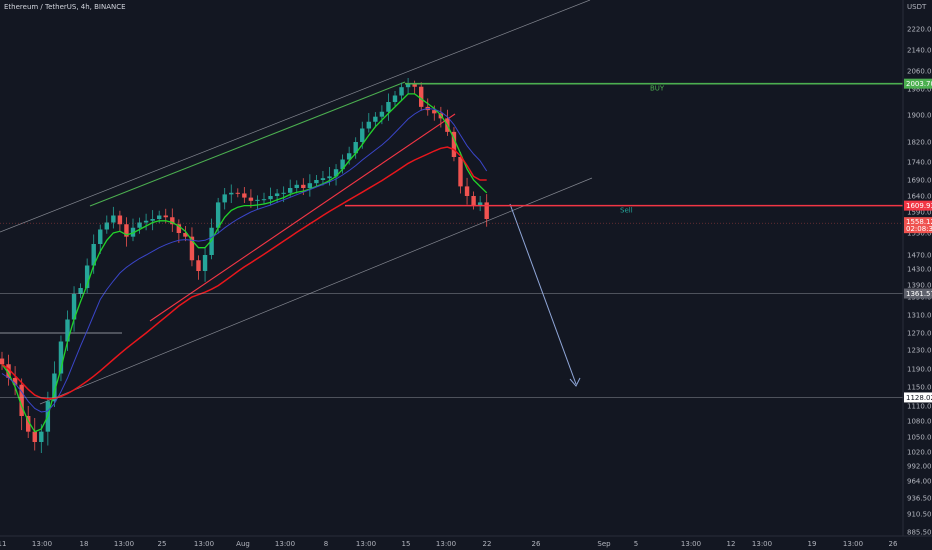 The height and width of the screenshot is (550, 932). I want to click on x-tick-label: 26, so click(893, 544).